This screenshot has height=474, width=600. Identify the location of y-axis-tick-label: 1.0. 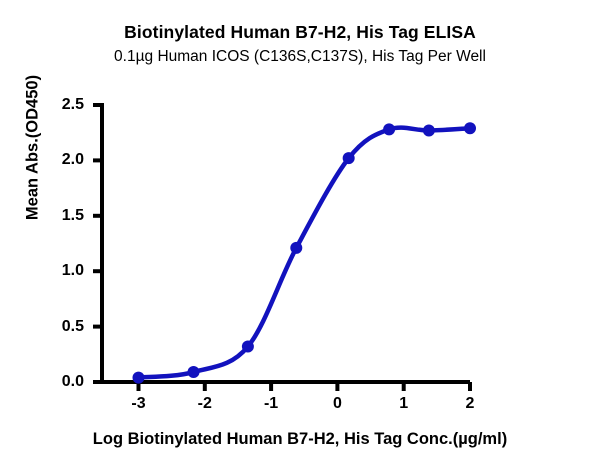
(72, 271).